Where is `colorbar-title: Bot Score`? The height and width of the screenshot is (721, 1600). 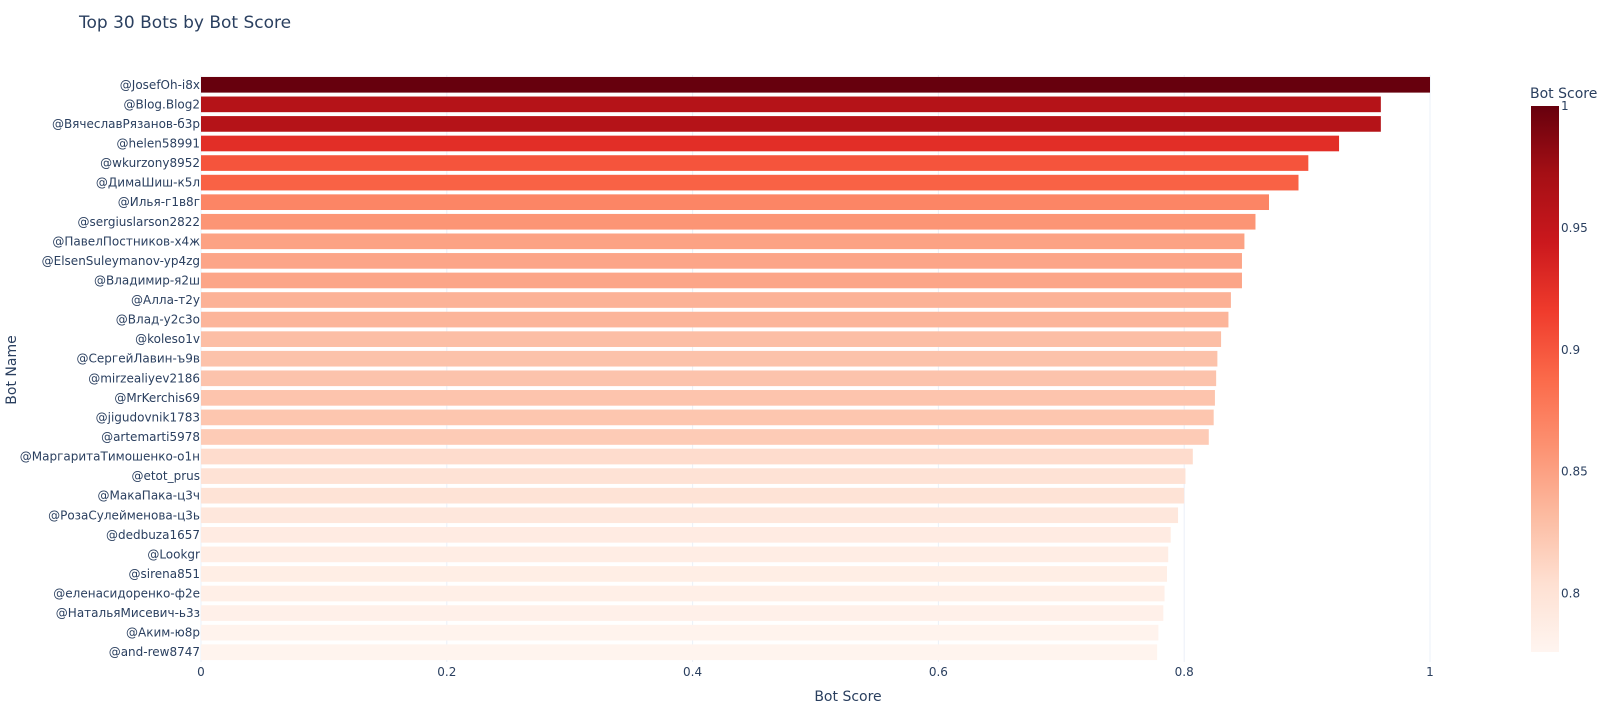
colorbar-title: Bot Score is located at coordinates (1563, 94).